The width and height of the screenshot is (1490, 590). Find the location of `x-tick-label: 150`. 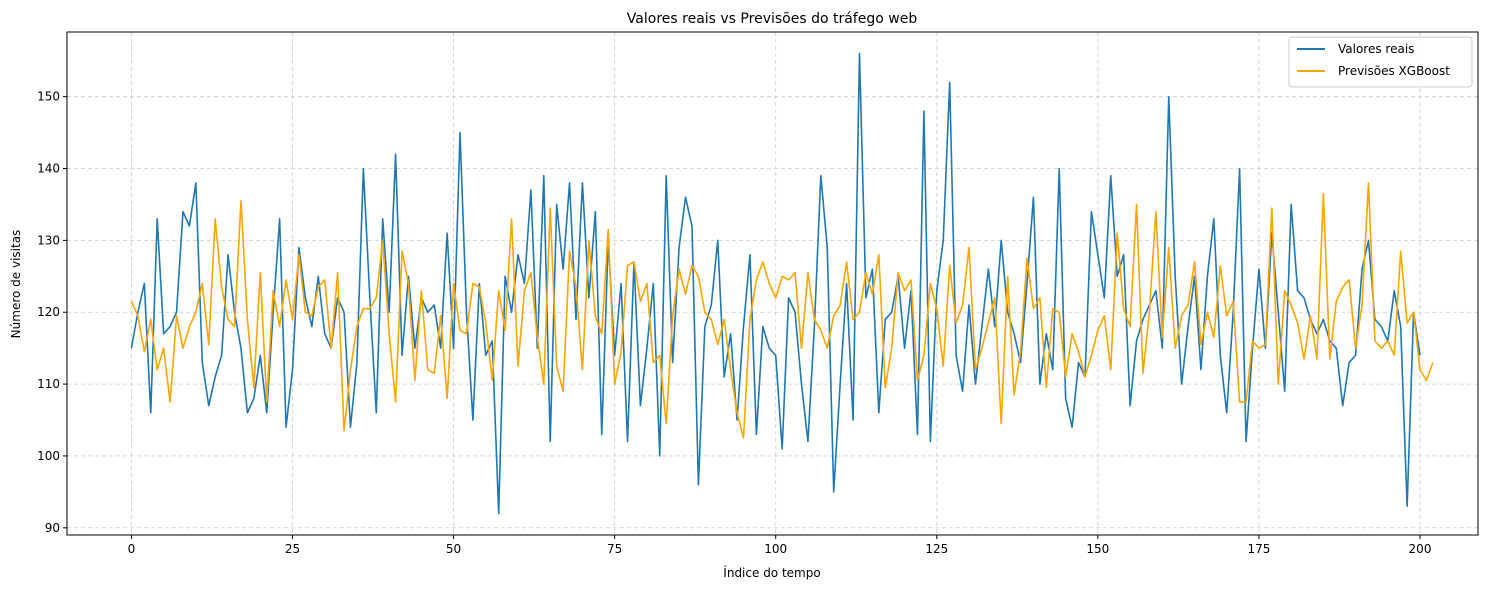

x-tick-label: 150 is located at coordinates (1097, 549).